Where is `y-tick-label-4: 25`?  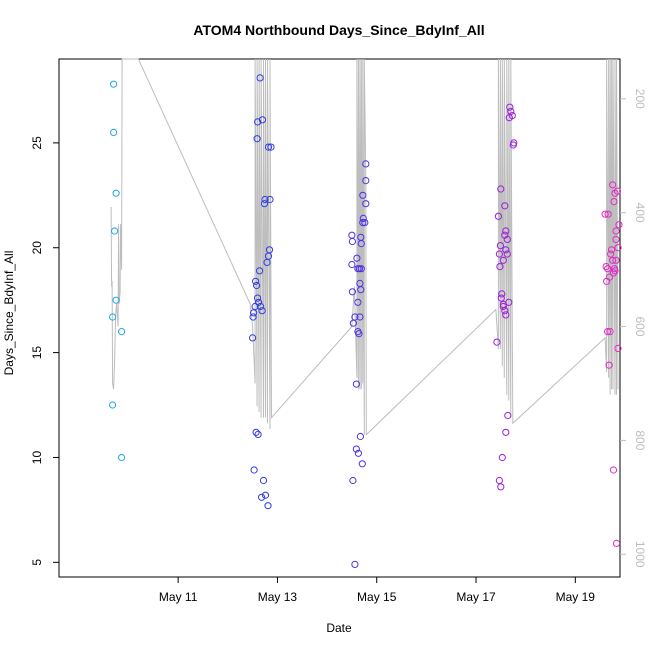 y-tick-label-4: 25 is located at coordinates (37, 143).